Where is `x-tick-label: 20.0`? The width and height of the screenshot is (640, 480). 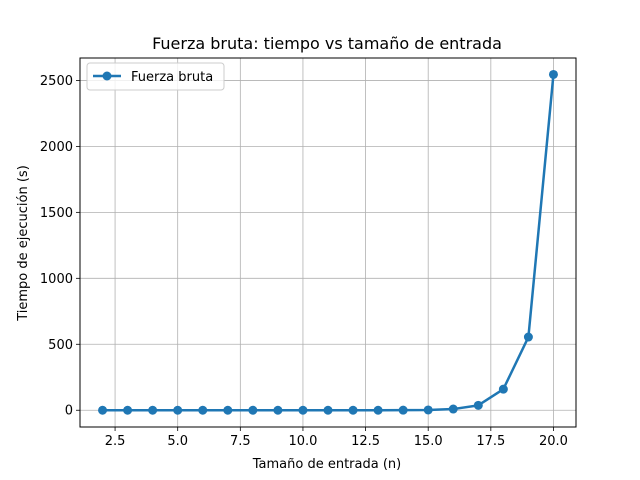 x-tick-label: 20.0 is located at coordinates (553, 441).